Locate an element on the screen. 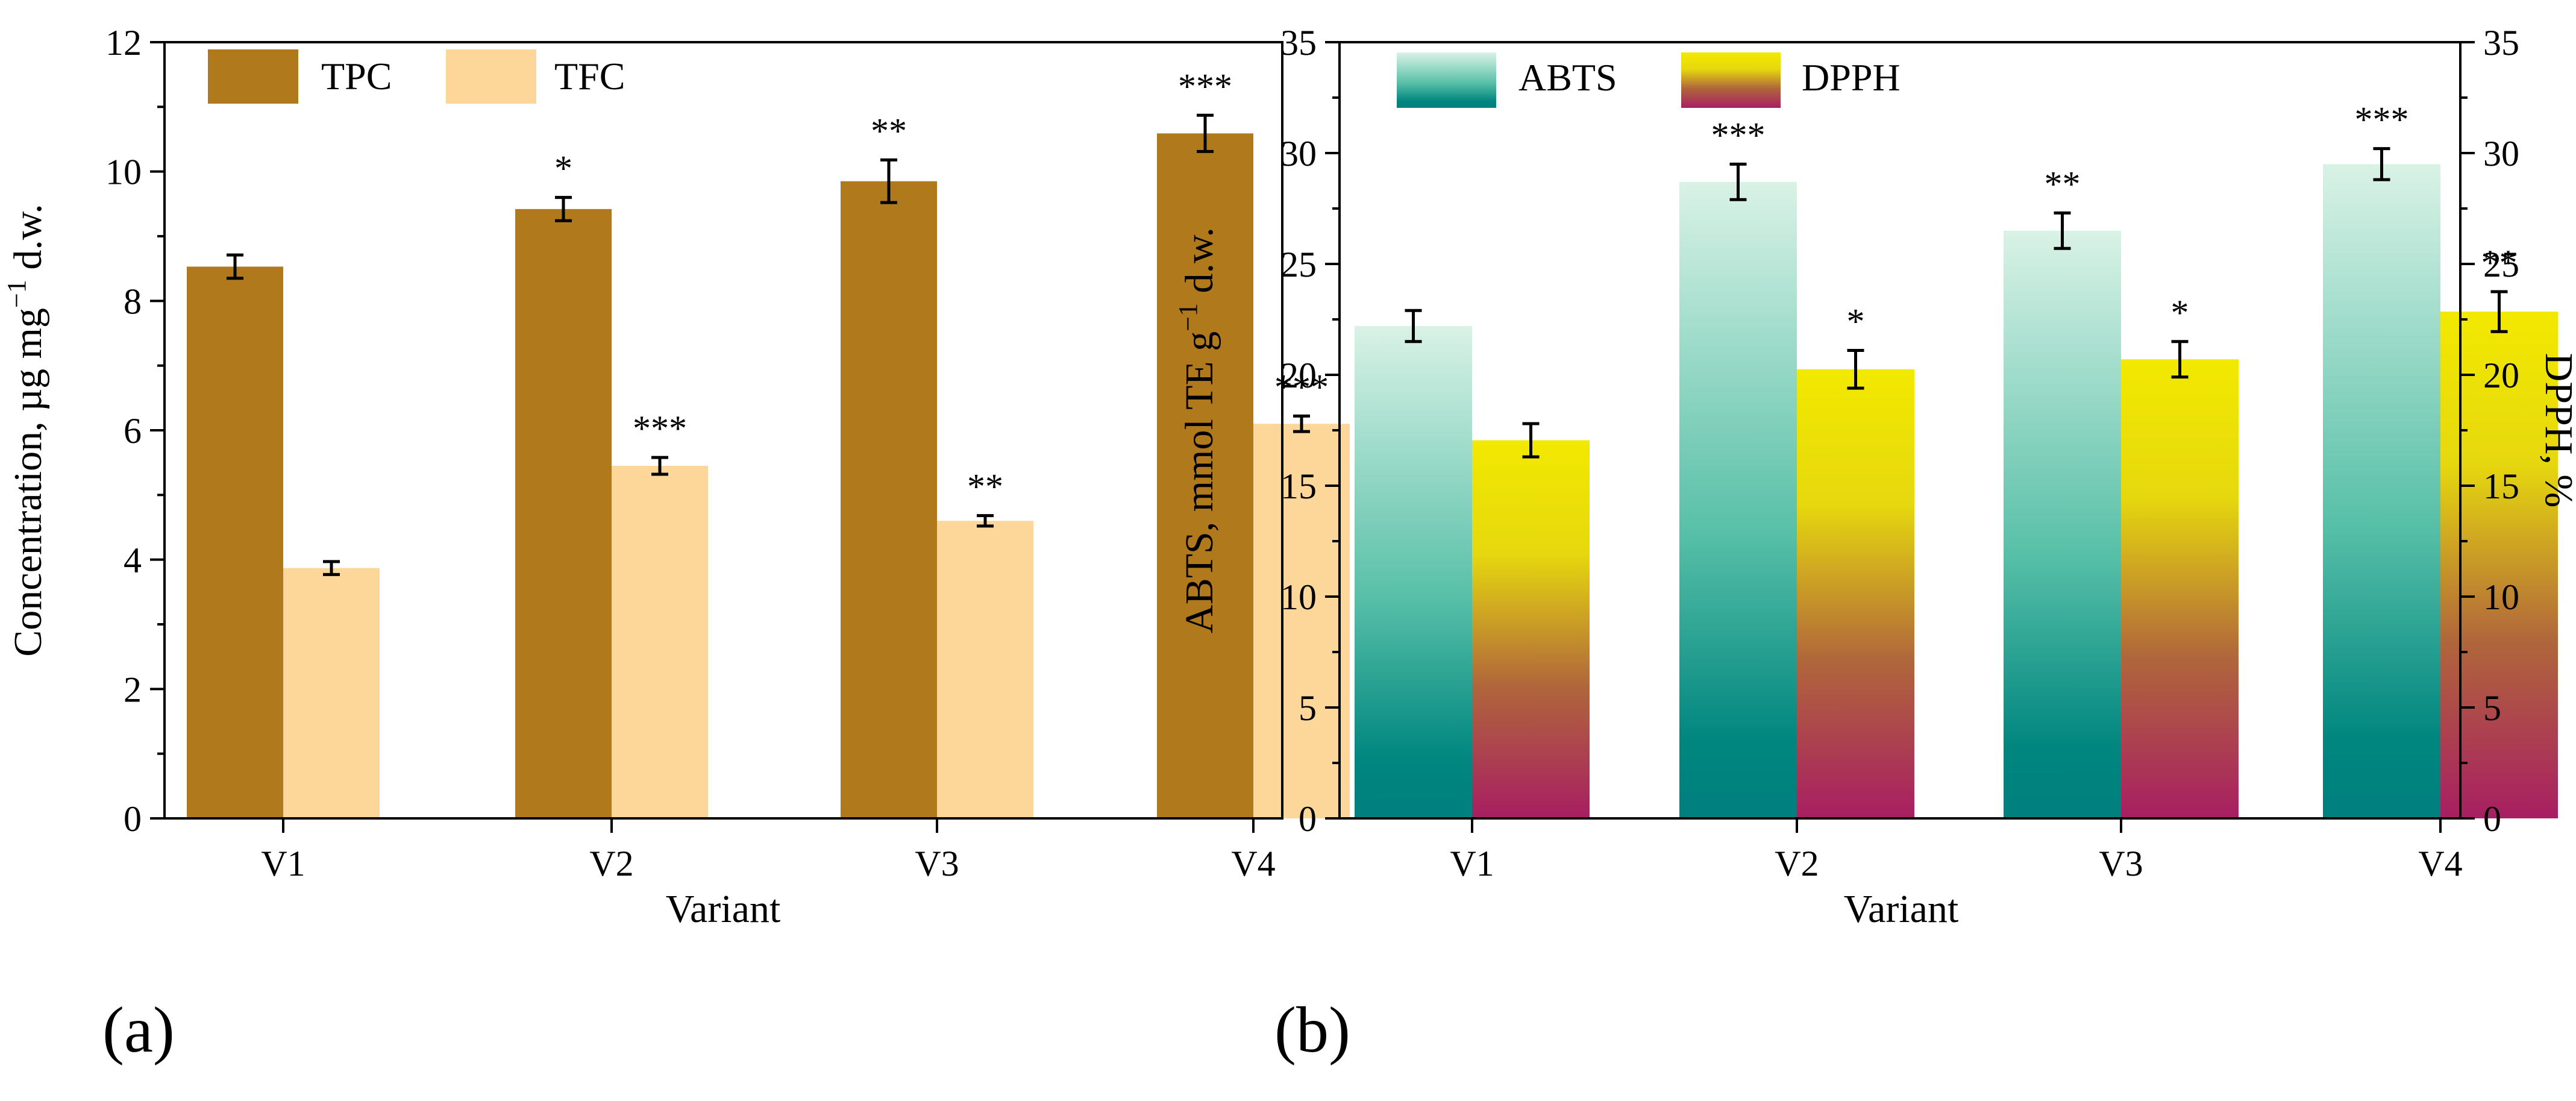  legend-swatch-tfc is located at coordinates (491, 76).